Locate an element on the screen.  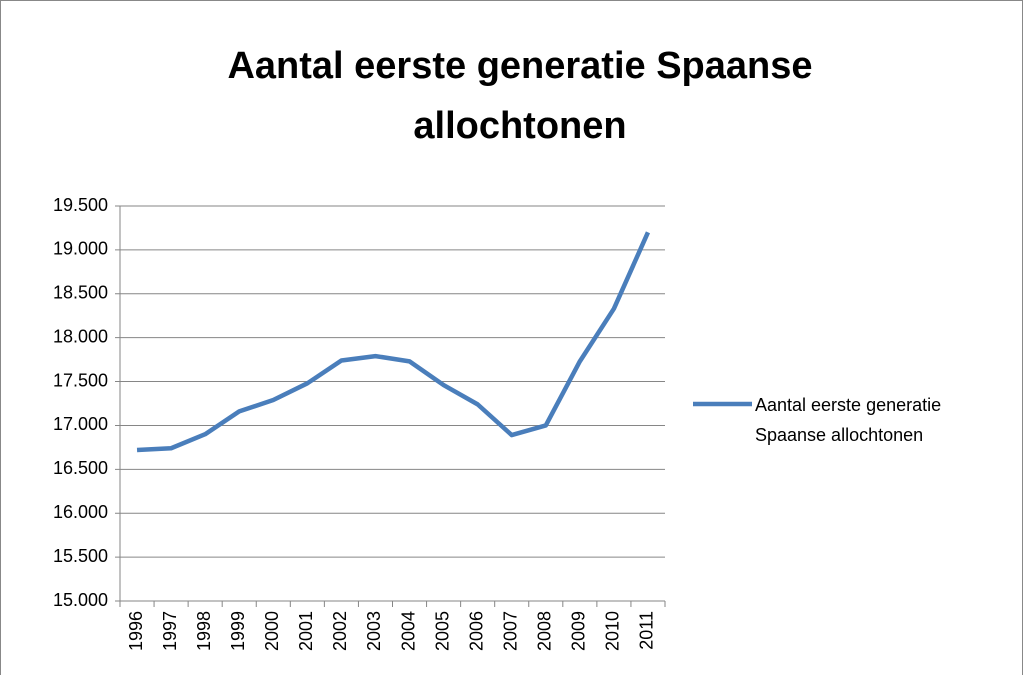
x-tick-label: 2004 is located at coordinates (408, 631).